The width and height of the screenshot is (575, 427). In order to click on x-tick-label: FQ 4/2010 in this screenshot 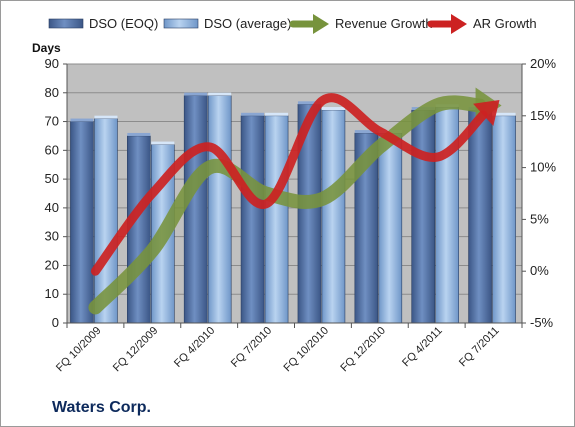, I will do `click(194, 347)`.